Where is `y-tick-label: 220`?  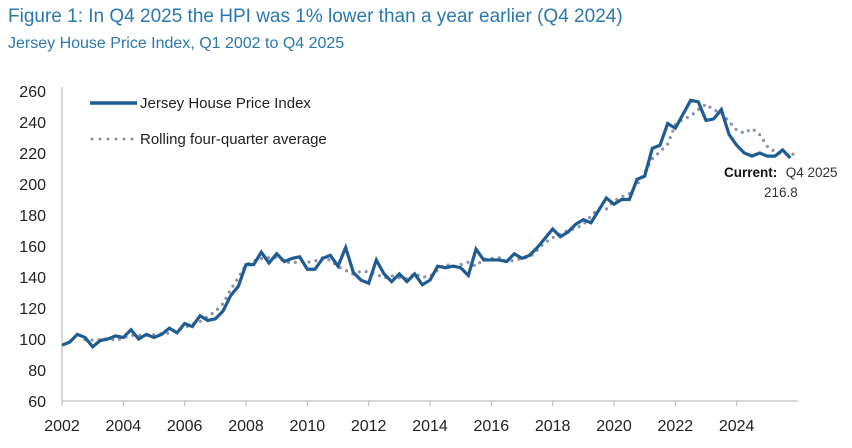
y-tick-label: 220 is located at coordinates (32, 154).